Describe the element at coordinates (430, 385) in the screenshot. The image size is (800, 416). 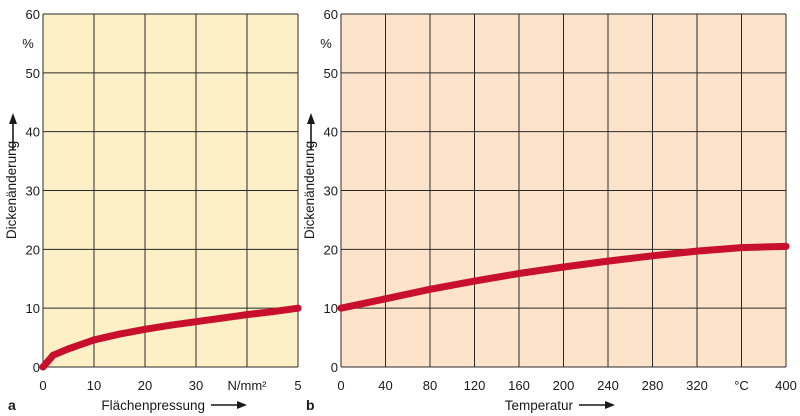
I see `x-tick-label: 80` at that location.